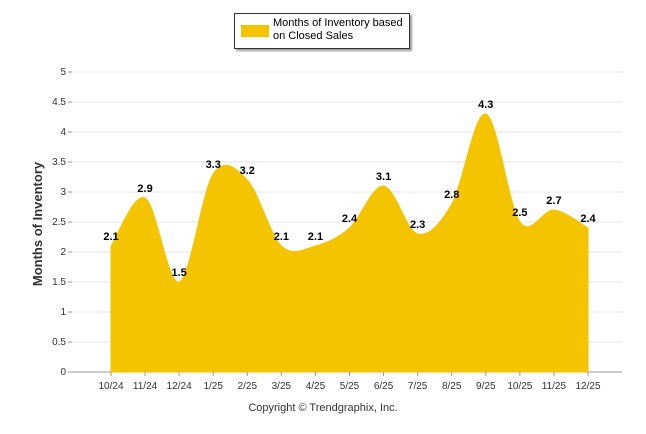 The width and height of the screenshot is (646, 434). Describe the element at coordinates (63, 372) in the screenshot. I see `y-tick-label: 0` at that location.